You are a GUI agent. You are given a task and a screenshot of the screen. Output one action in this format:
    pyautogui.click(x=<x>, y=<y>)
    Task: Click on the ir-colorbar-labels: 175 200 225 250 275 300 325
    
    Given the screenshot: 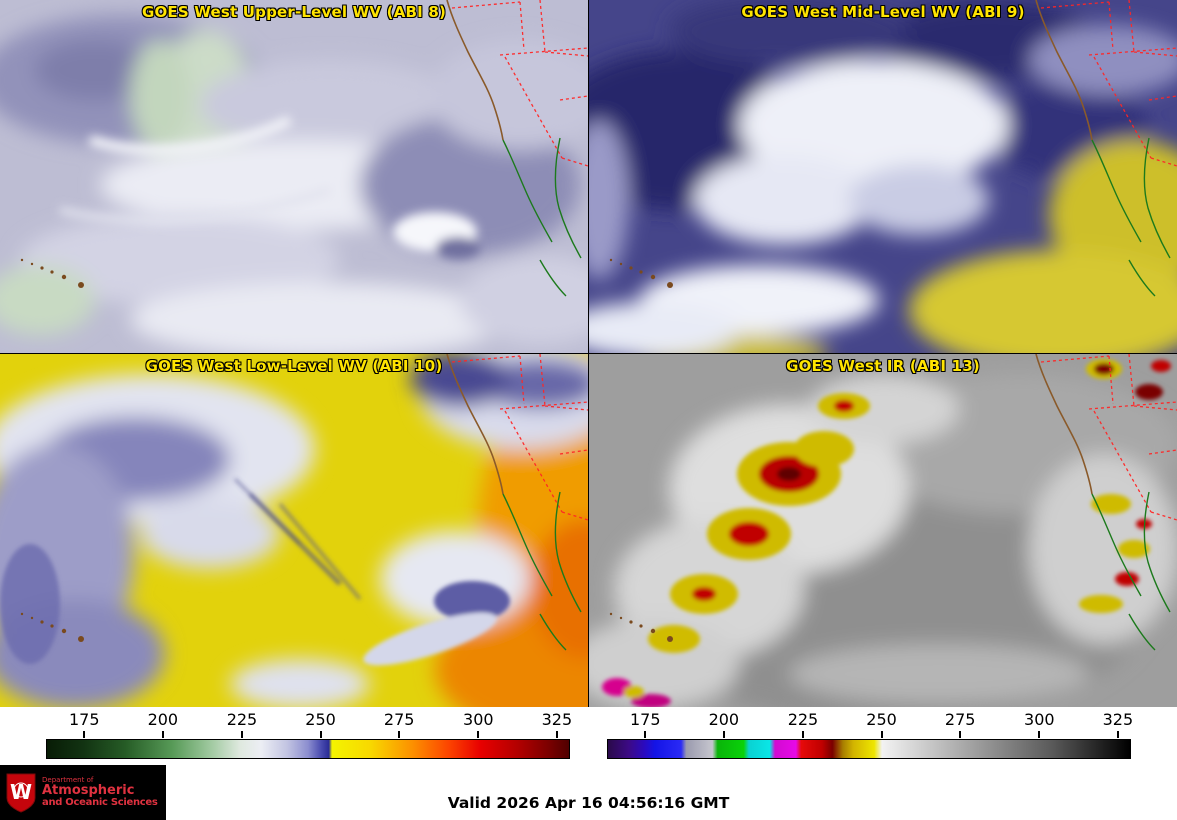 What is the action you would take?
    pyautogui.click(x=870, y=720)
    